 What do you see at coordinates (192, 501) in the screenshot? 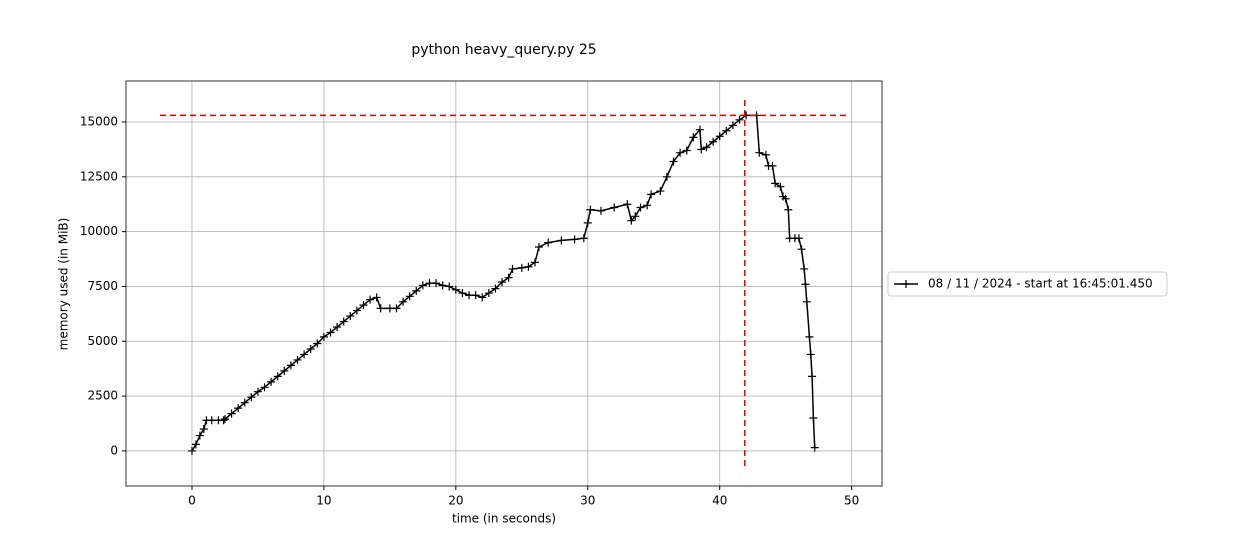
I see `x-tick-label: 0` at bounding box center [192, 501].